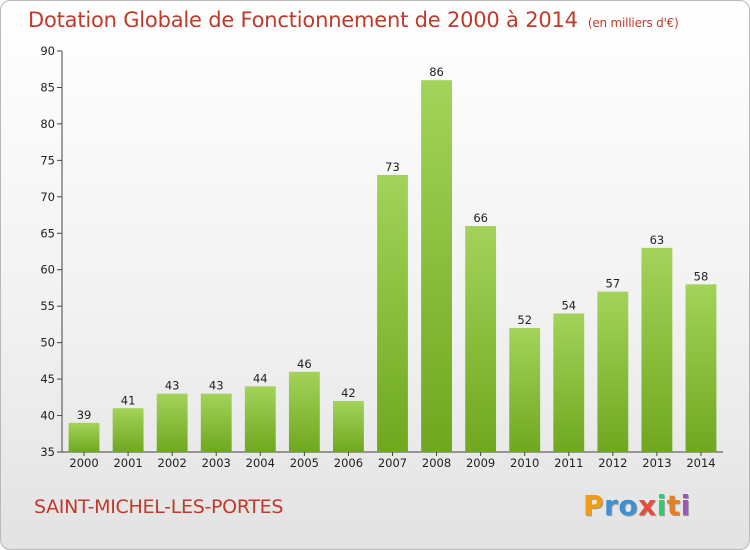 The height and width of the screenshot is (550, 750). Describe the element at coordinates (436, 463) in the screenshot. I see `x-tick-label: 2008` at that location.